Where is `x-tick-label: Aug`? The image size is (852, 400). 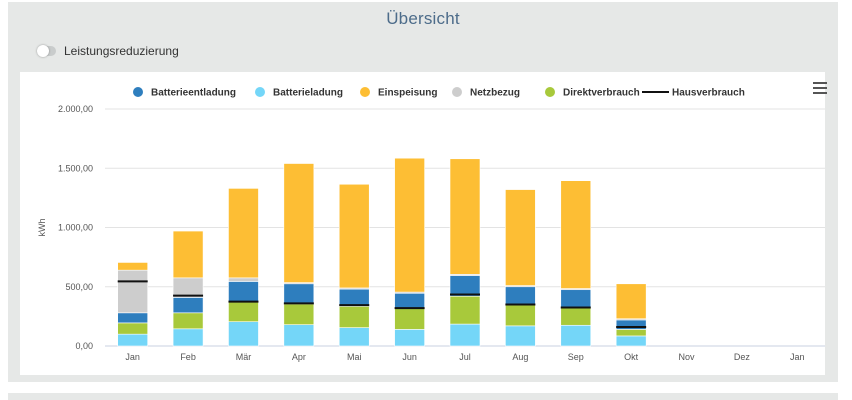
x-tick-label: Aug is located at coordinates (520, 357).